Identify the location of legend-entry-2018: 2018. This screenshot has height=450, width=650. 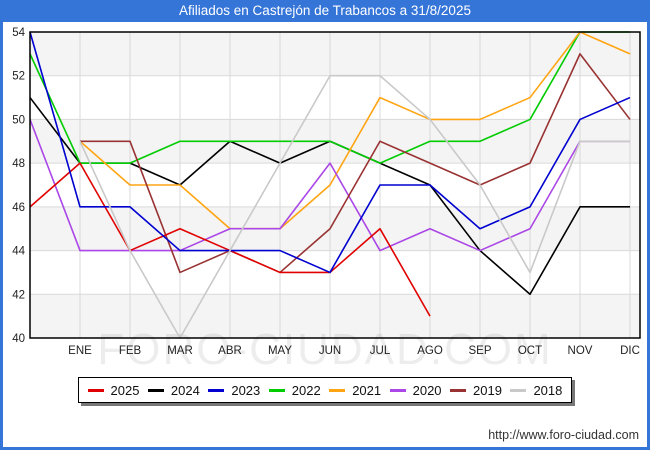
(536, 390).